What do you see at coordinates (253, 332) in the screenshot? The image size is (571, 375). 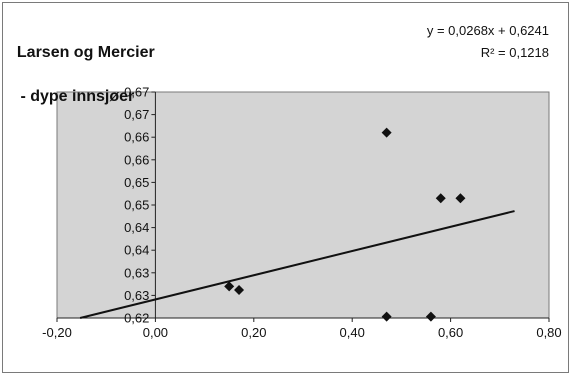 I see `x-tick-label: 0,20` at bounding box center [253, 332].